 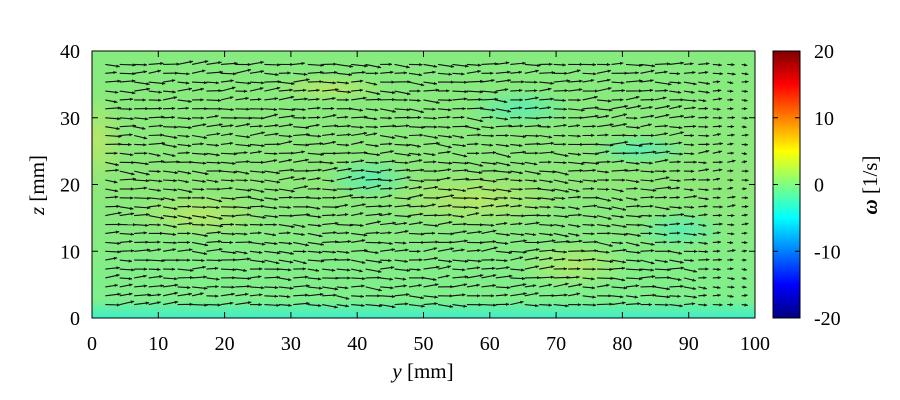 I want to click on y-tick-label: 40, so click(x=70, y=52).